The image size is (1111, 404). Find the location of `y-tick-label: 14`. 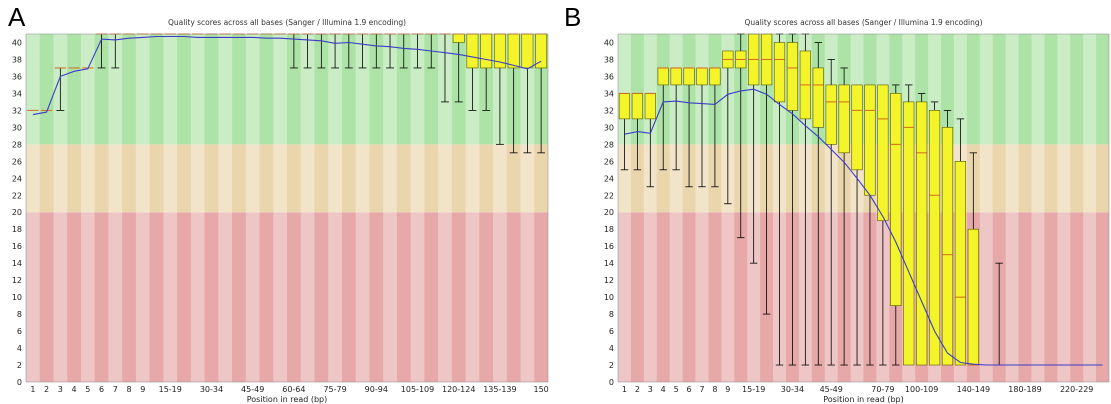

y-tick-label: 14 is located at coordinates (609, 263).